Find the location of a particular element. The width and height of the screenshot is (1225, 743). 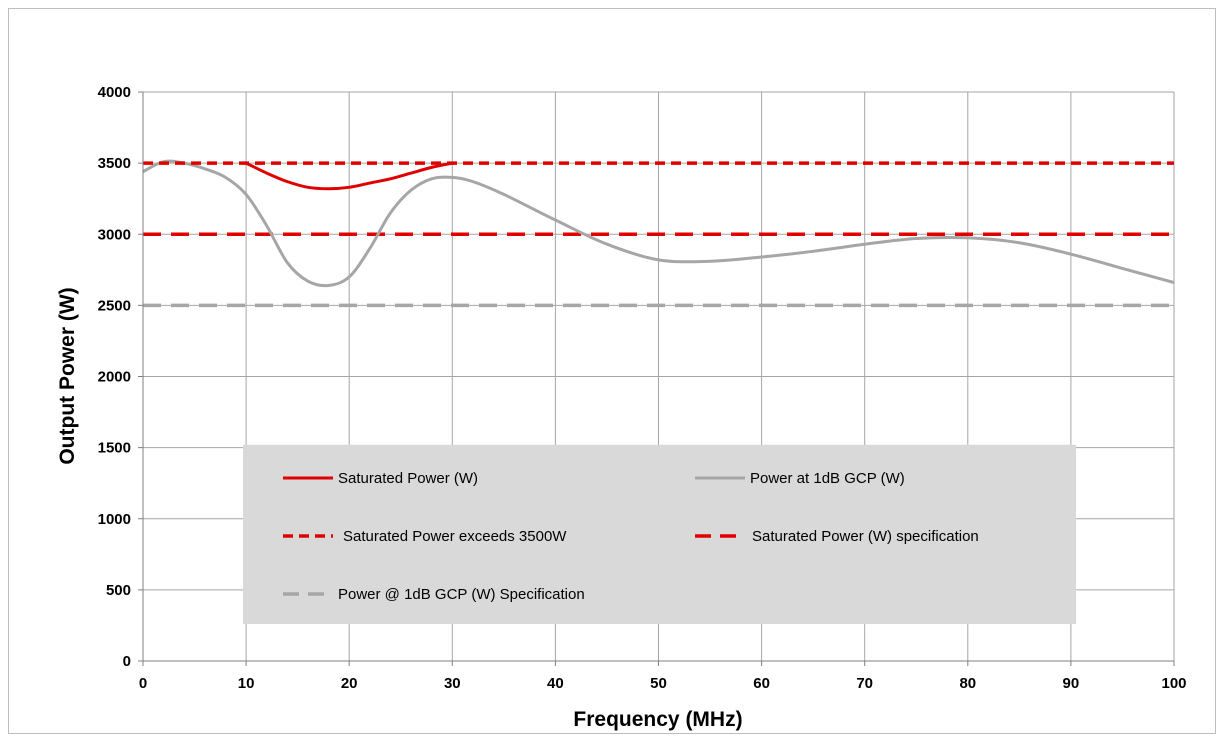

y-tick-label: 4000 is located at coordinates (114, 92).